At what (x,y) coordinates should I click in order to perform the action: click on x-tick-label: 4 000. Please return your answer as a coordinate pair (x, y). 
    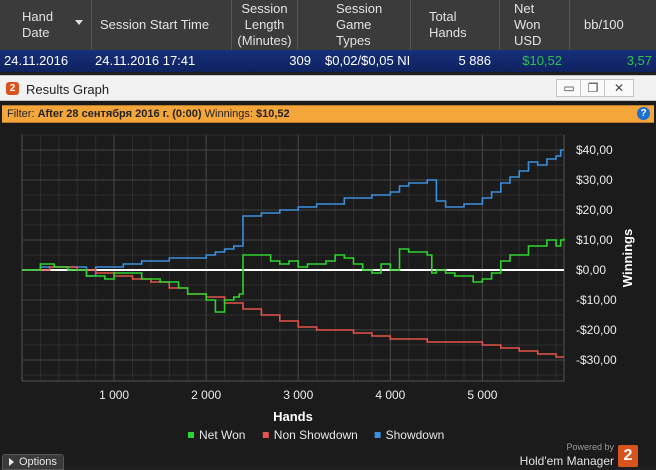
    Looking at the image, I should click on (390, 395).